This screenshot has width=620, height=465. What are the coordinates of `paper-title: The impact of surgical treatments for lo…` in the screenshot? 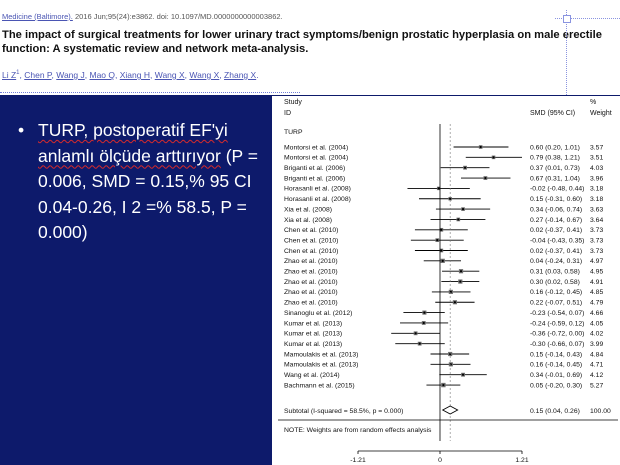 It's located at (302, 42).